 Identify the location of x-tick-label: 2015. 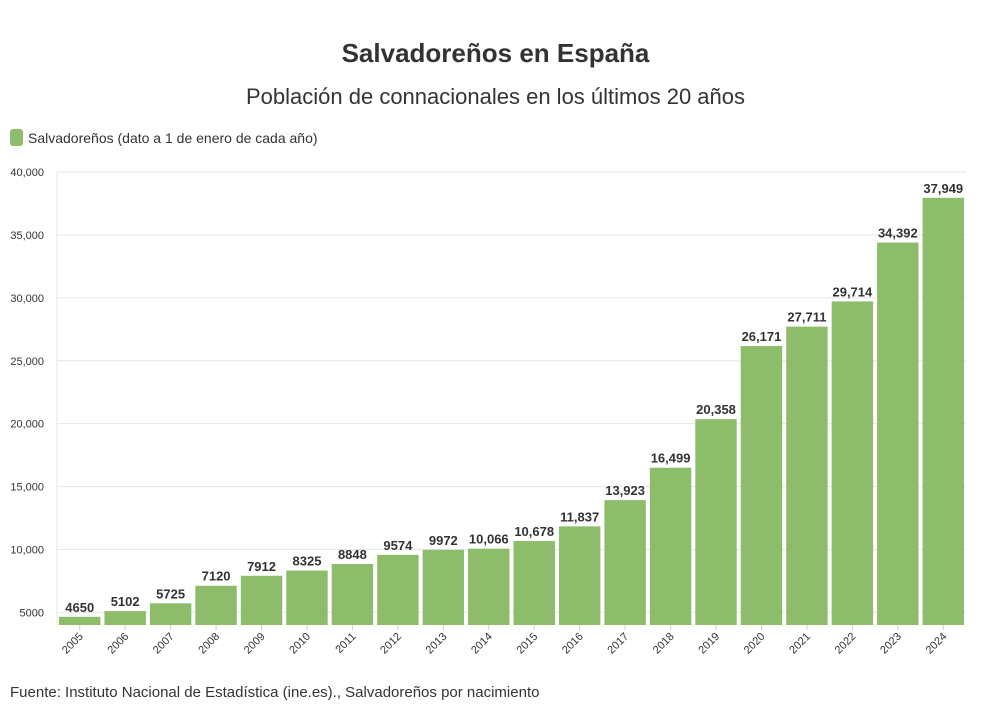
(528, 644).